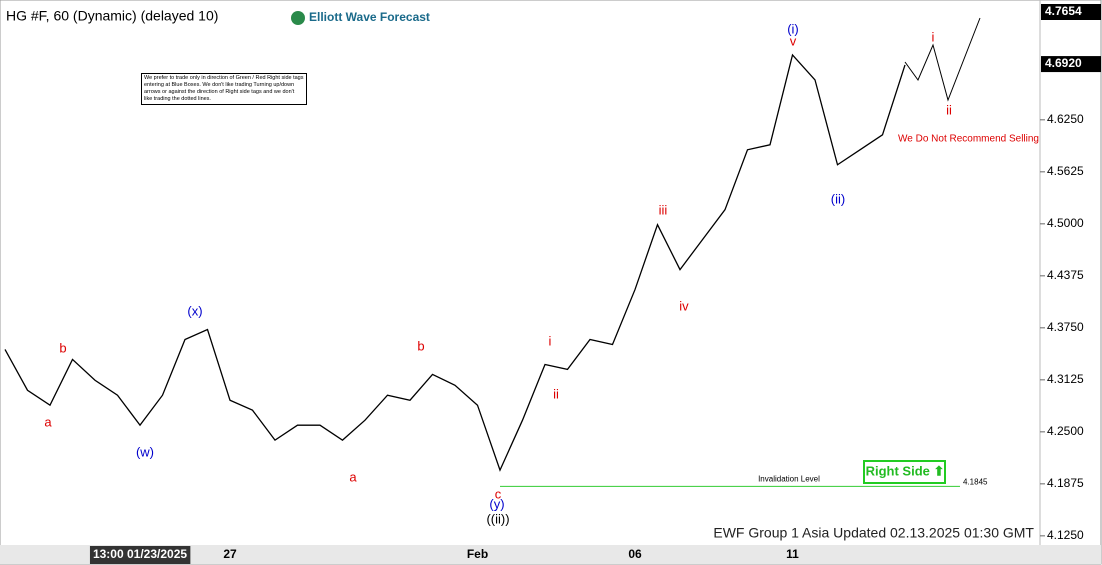 The image size is (1102, 565). Describe the element at coordinates (1065, 119) in the screenshot. I see `y-tick-label: 4.6250` at that location.